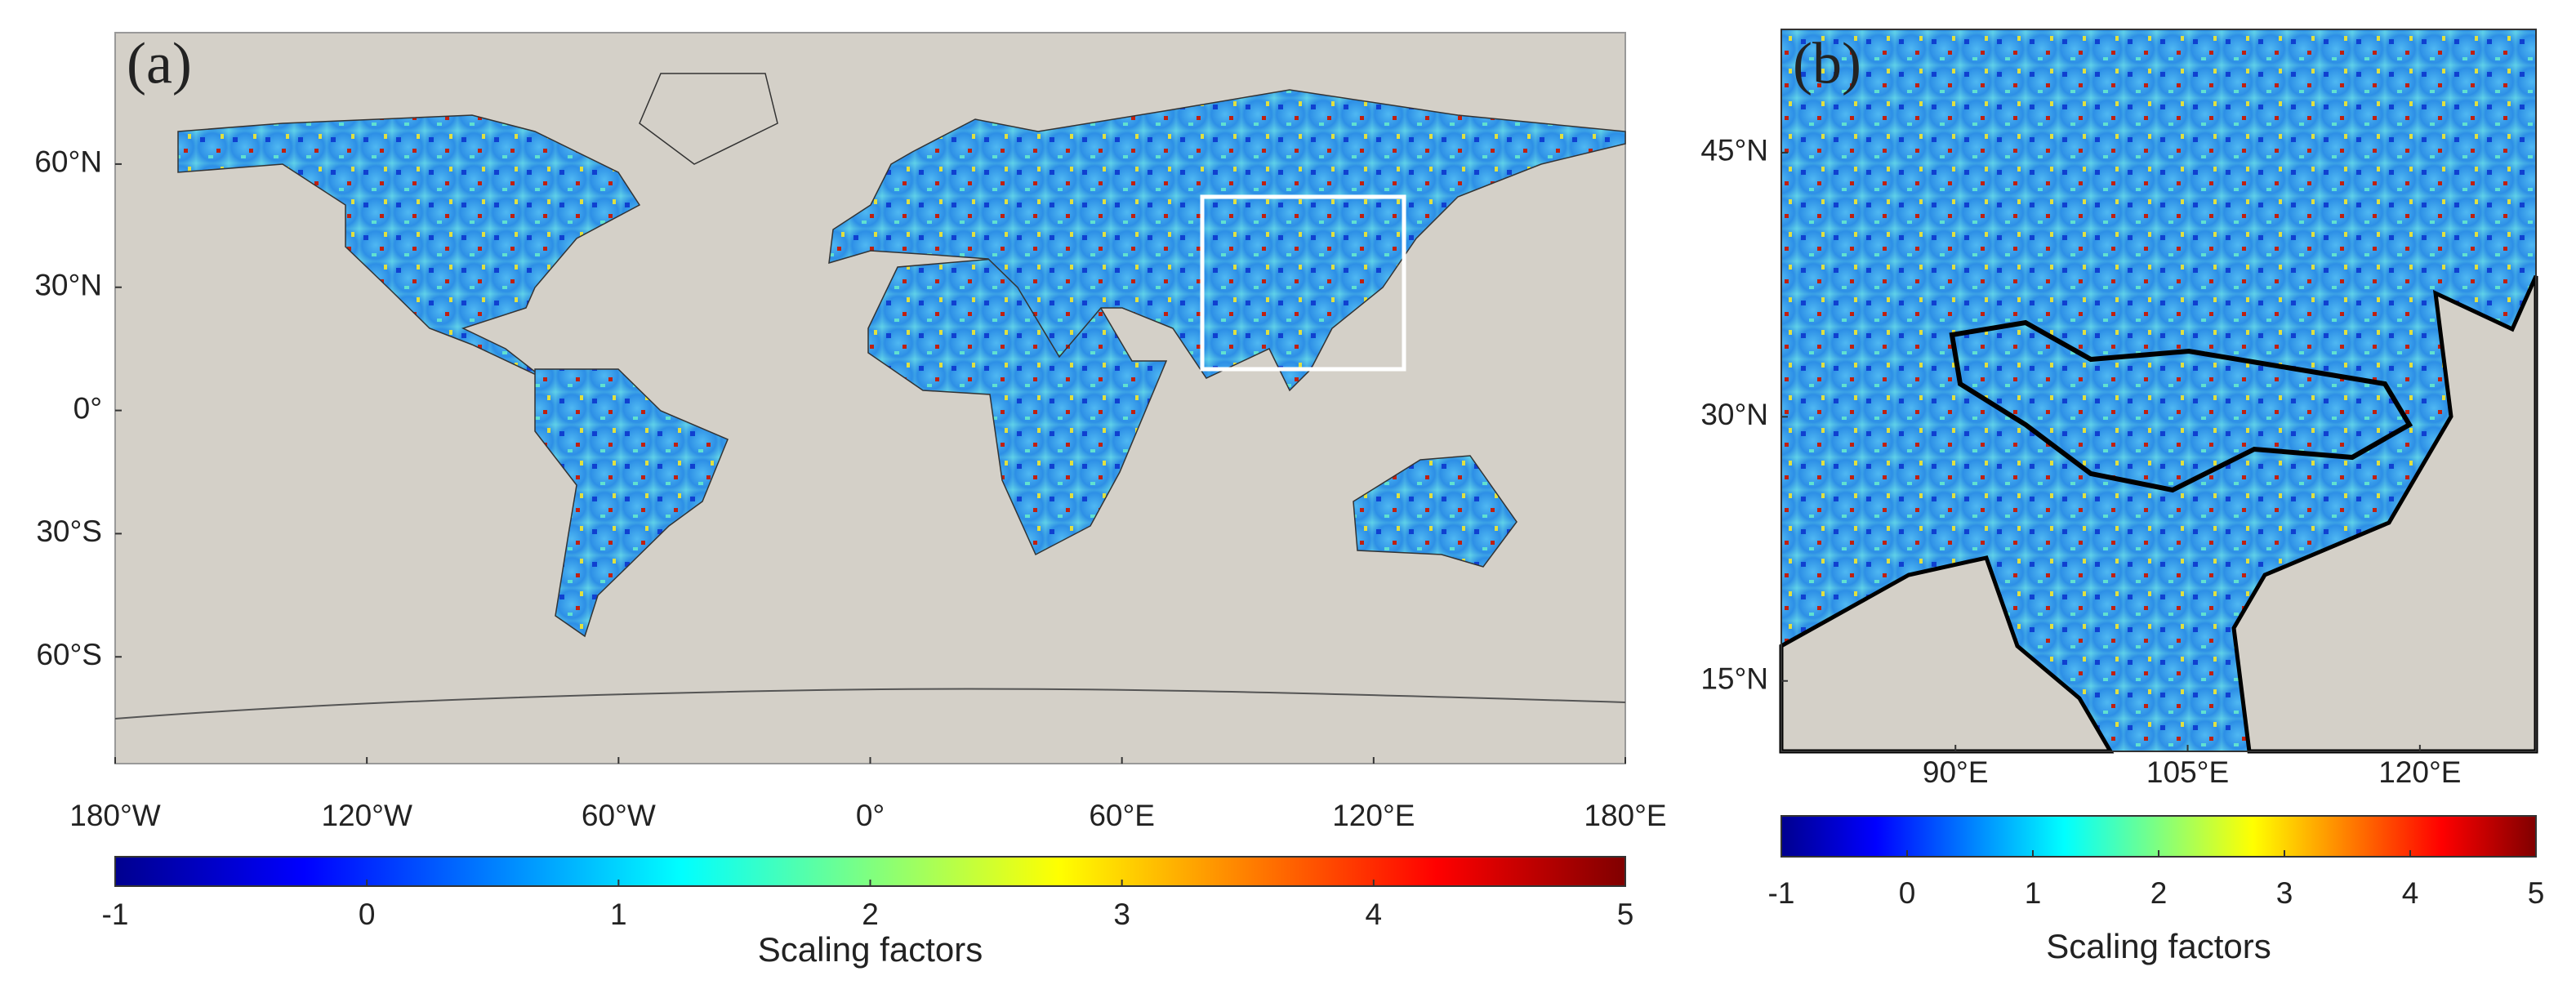 The image size is (2576, 998). Describe the element at coordinates (1734, 679) in the screenshot. I see `lat-tick-label: 15°N` at that location.